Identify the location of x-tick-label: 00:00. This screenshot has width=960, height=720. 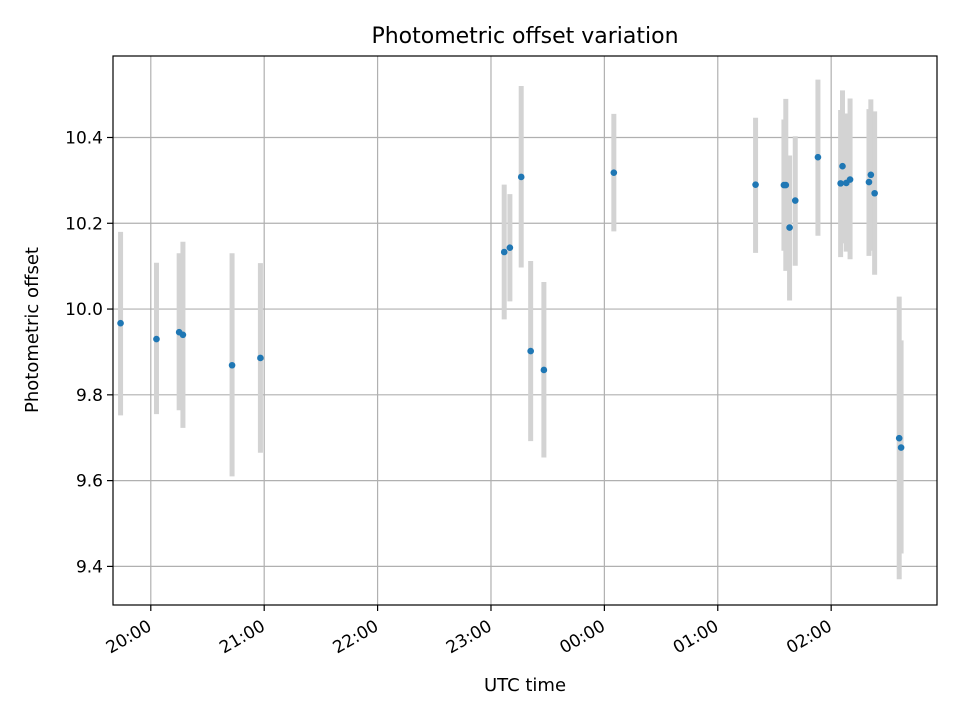
(582, 637).